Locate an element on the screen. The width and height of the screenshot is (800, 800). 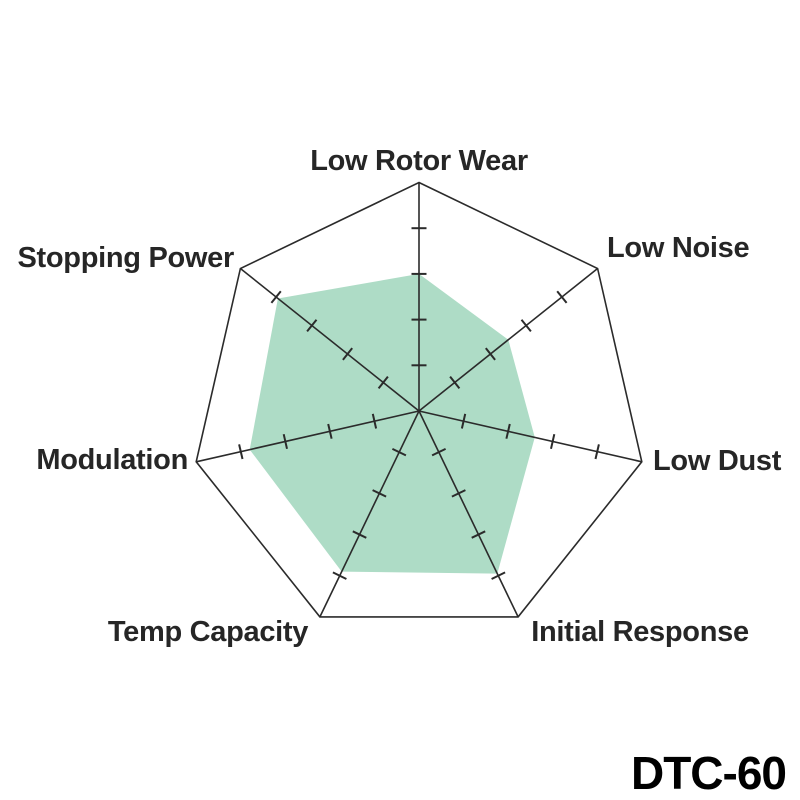
axis-label-low-dust: Low Dust is located at coordinates (717, 461).